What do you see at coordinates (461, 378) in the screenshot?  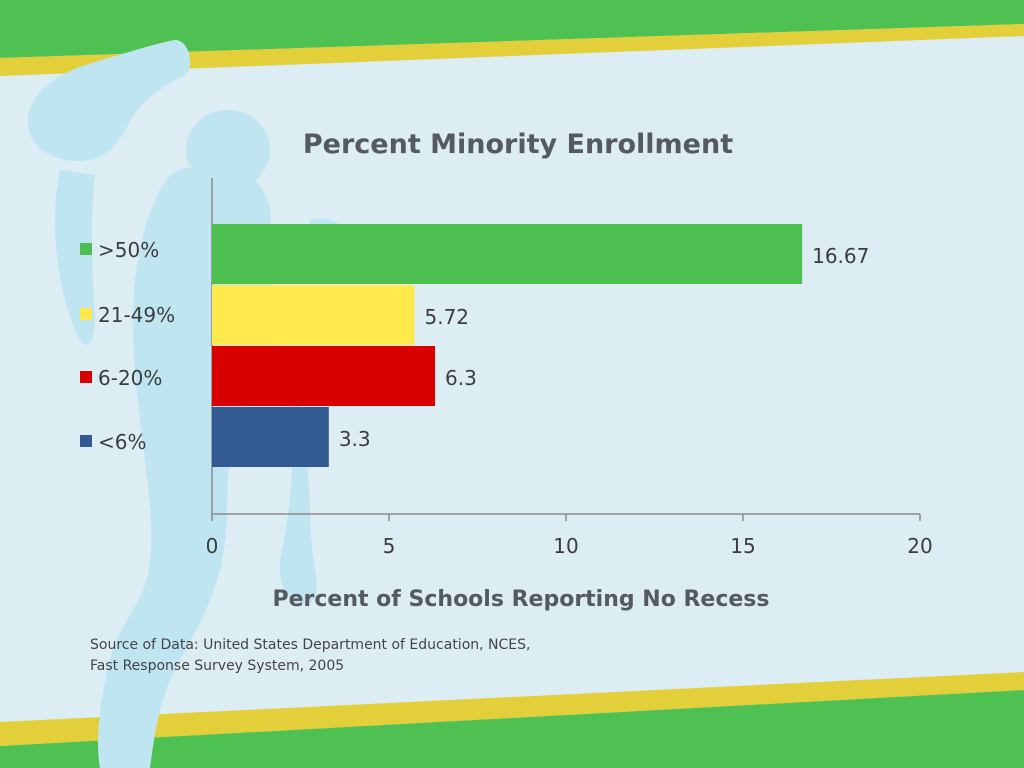 I see `bar-value-label: 6.3` at bounding box center [461, 378].